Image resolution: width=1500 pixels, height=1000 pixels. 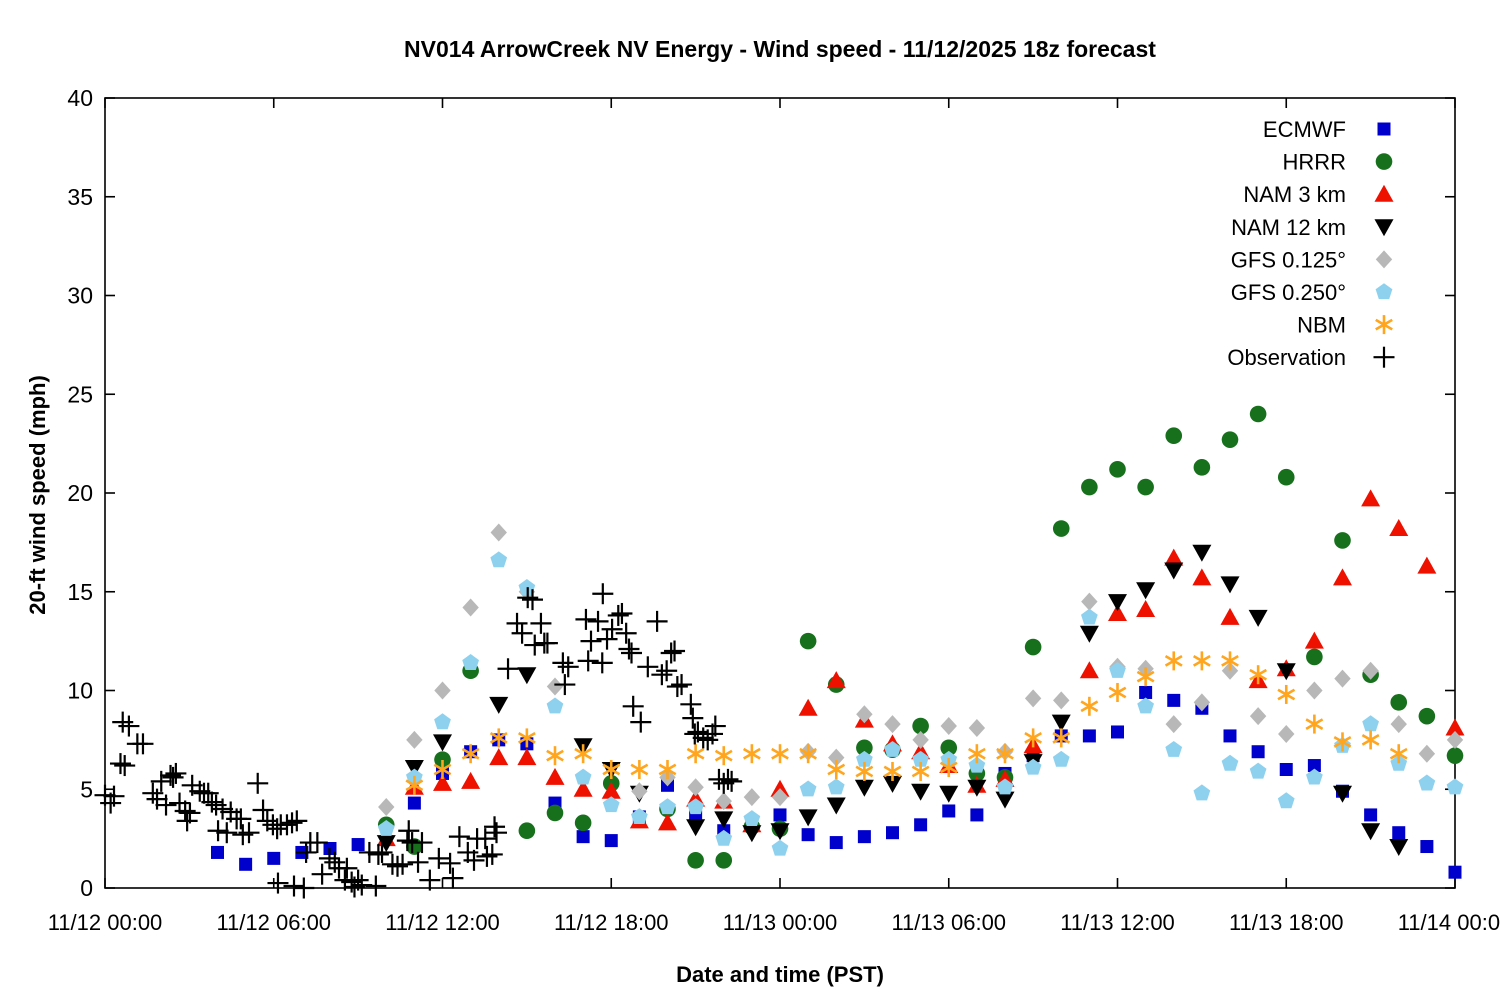 I want to click on y-tick-label: 30, so click(x=80, y=296).